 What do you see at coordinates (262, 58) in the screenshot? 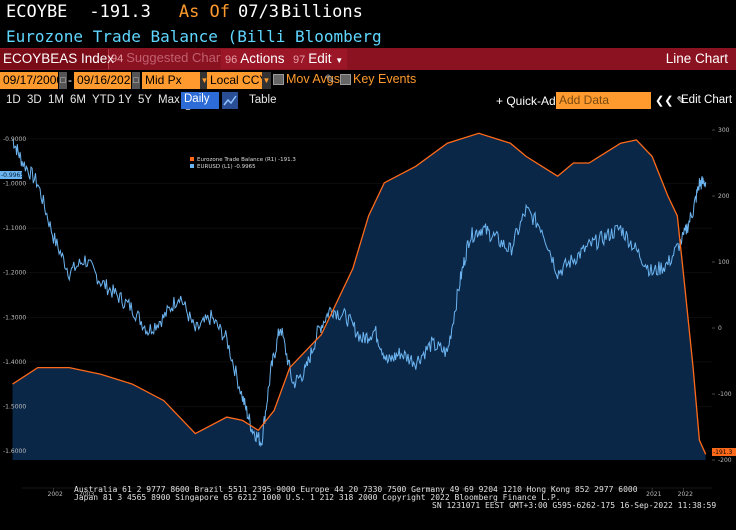
I see `actions-label: Actions` at bounding box center [262, 58].